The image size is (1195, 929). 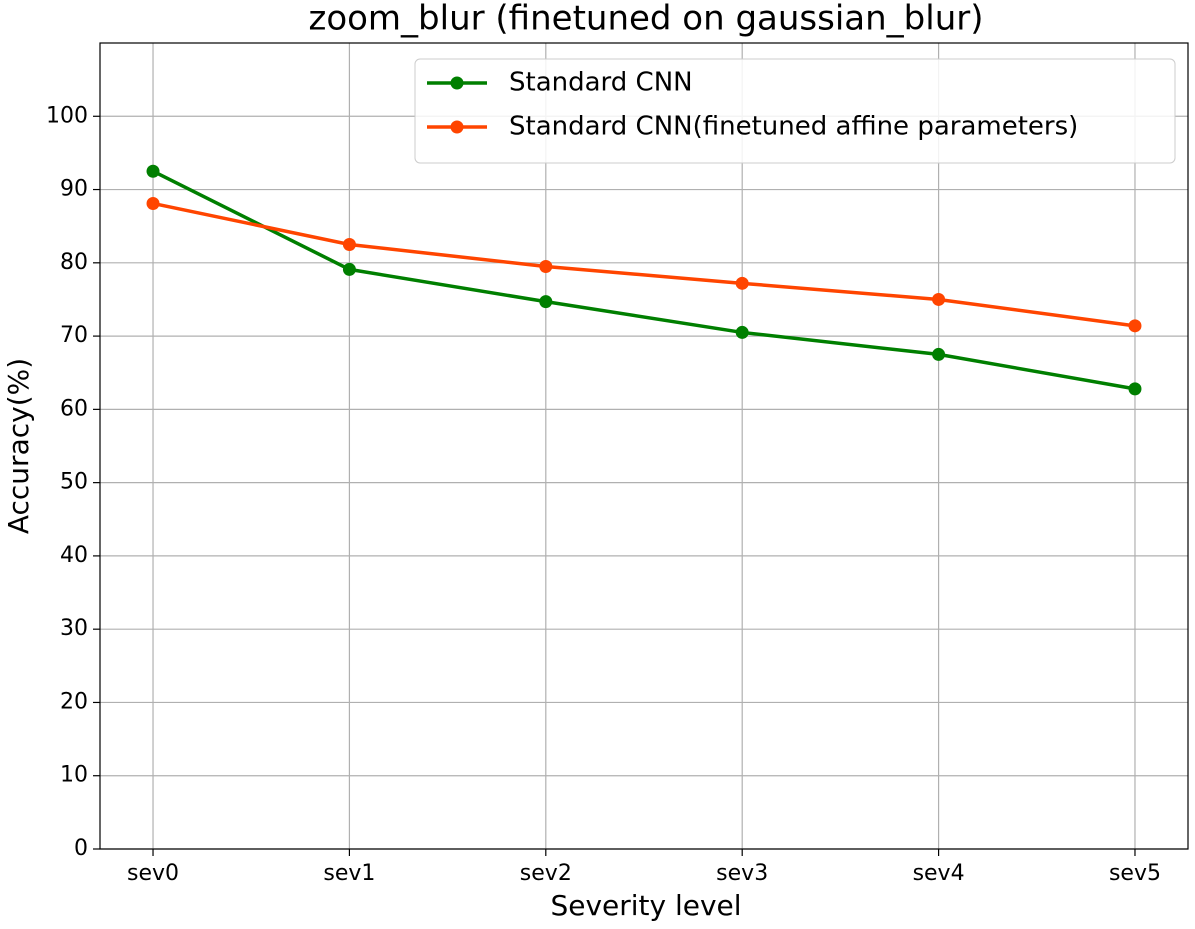 I want to click on y-tick-label: 50, so click(x=74, y=482).